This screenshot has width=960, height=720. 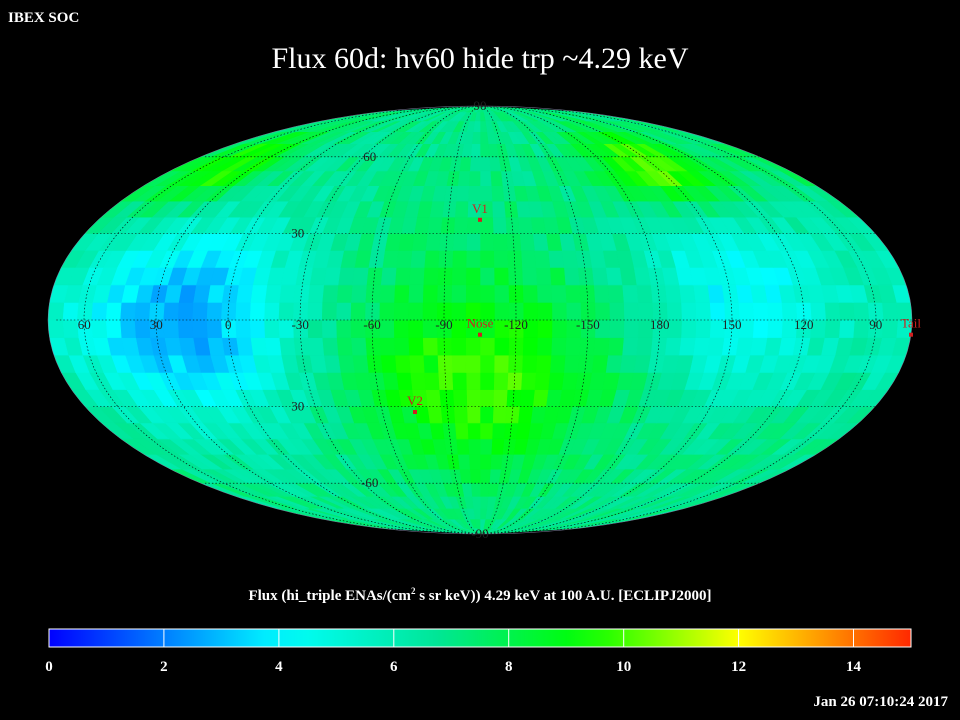 What do you see at coordinates (738, 667) in the screenshot?
I see `colorbar-tick-label: 12` at bounding box center [738, 667].